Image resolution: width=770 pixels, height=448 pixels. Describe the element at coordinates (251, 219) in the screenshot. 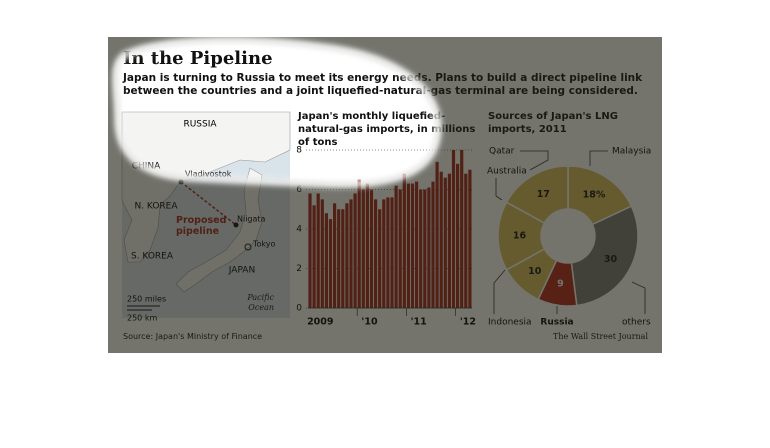

I see `map-label: Niigata` at that location.